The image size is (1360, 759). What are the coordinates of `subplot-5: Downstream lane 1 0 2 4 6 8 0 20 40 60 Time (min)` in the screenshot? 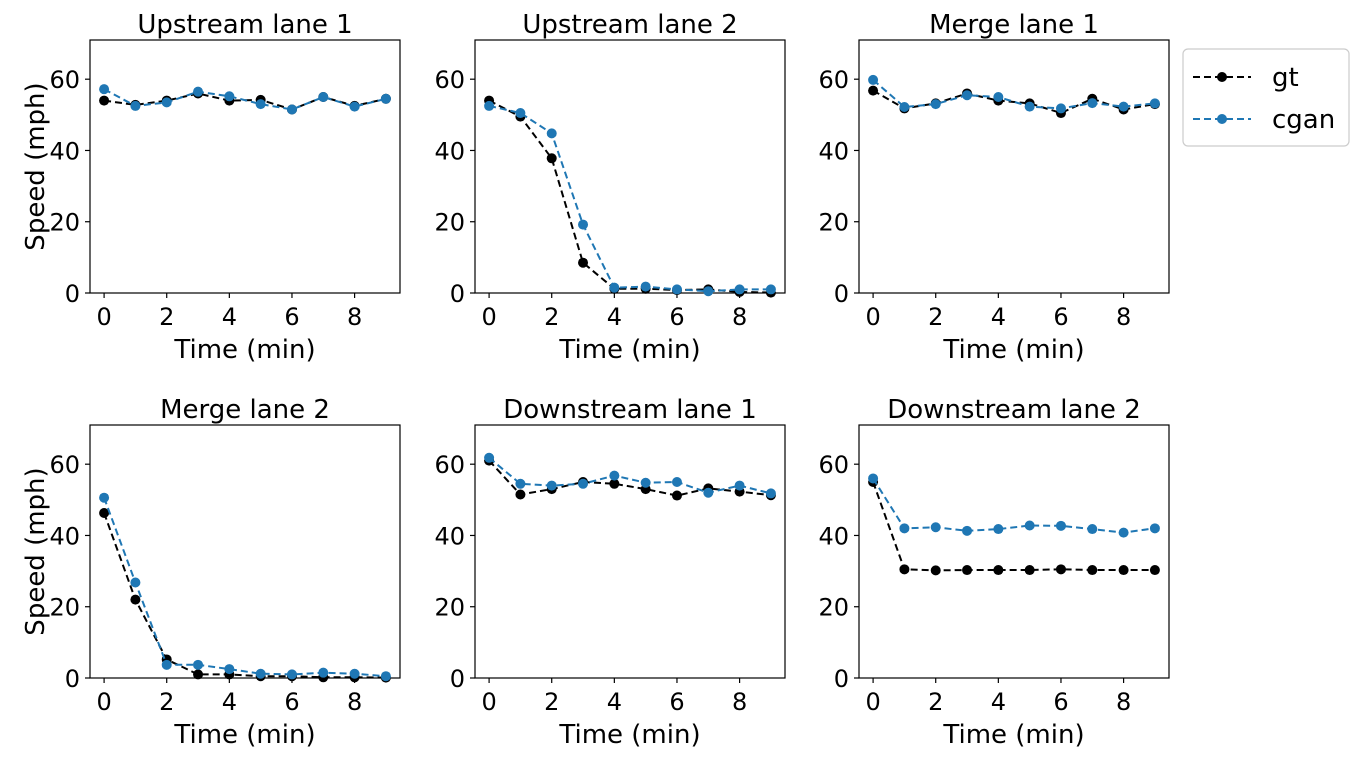 It's located at (610, 572).